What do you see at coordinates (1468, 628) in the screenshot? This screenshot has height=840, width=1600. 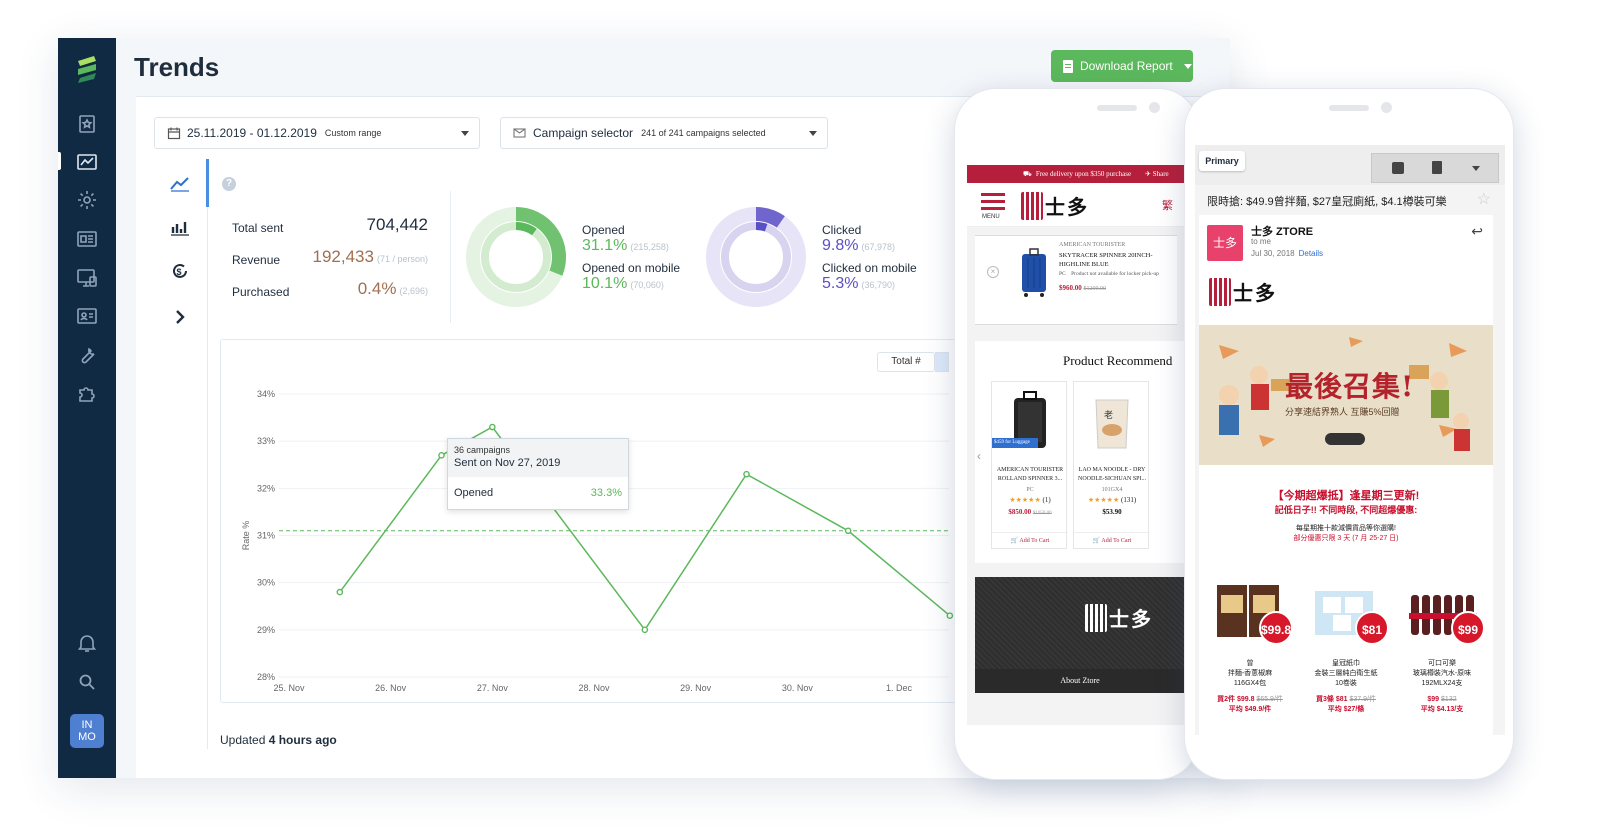 I see `price-badge: $99` at bounding box center [1468, 628].